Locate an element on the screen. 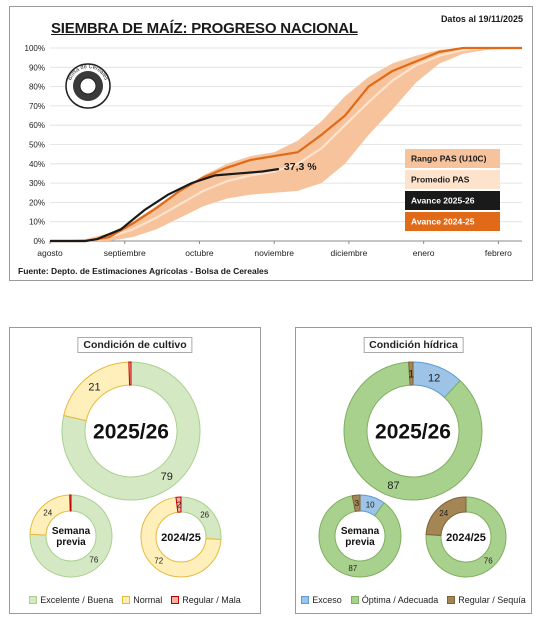 This screenshot has height=621, width=540. wc-main-value-label: 1 is located at coordinates (411, 374).